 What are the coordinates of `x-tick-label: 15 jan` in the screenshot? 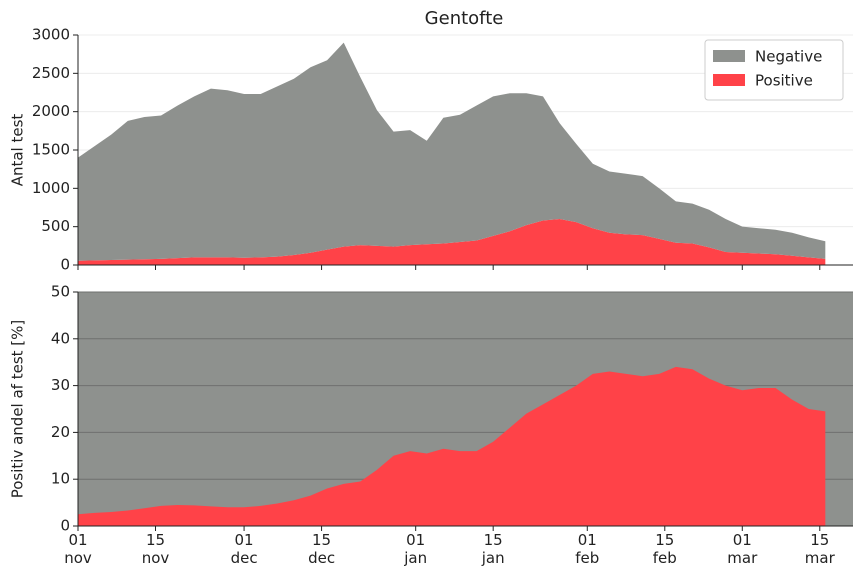 It's located at (493, 549).